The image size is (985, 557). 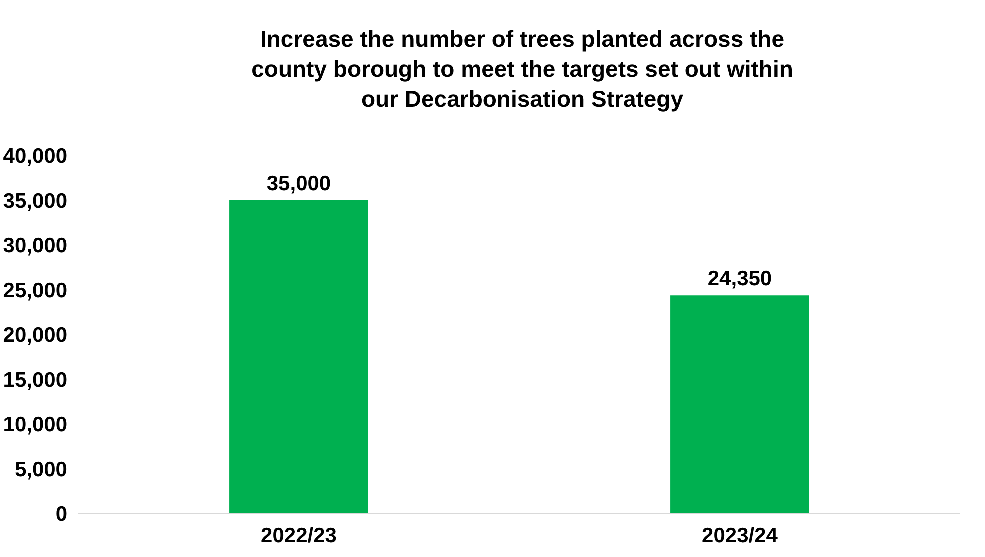 I want to click on data-label: 24,350, so click(x=740, y=279).